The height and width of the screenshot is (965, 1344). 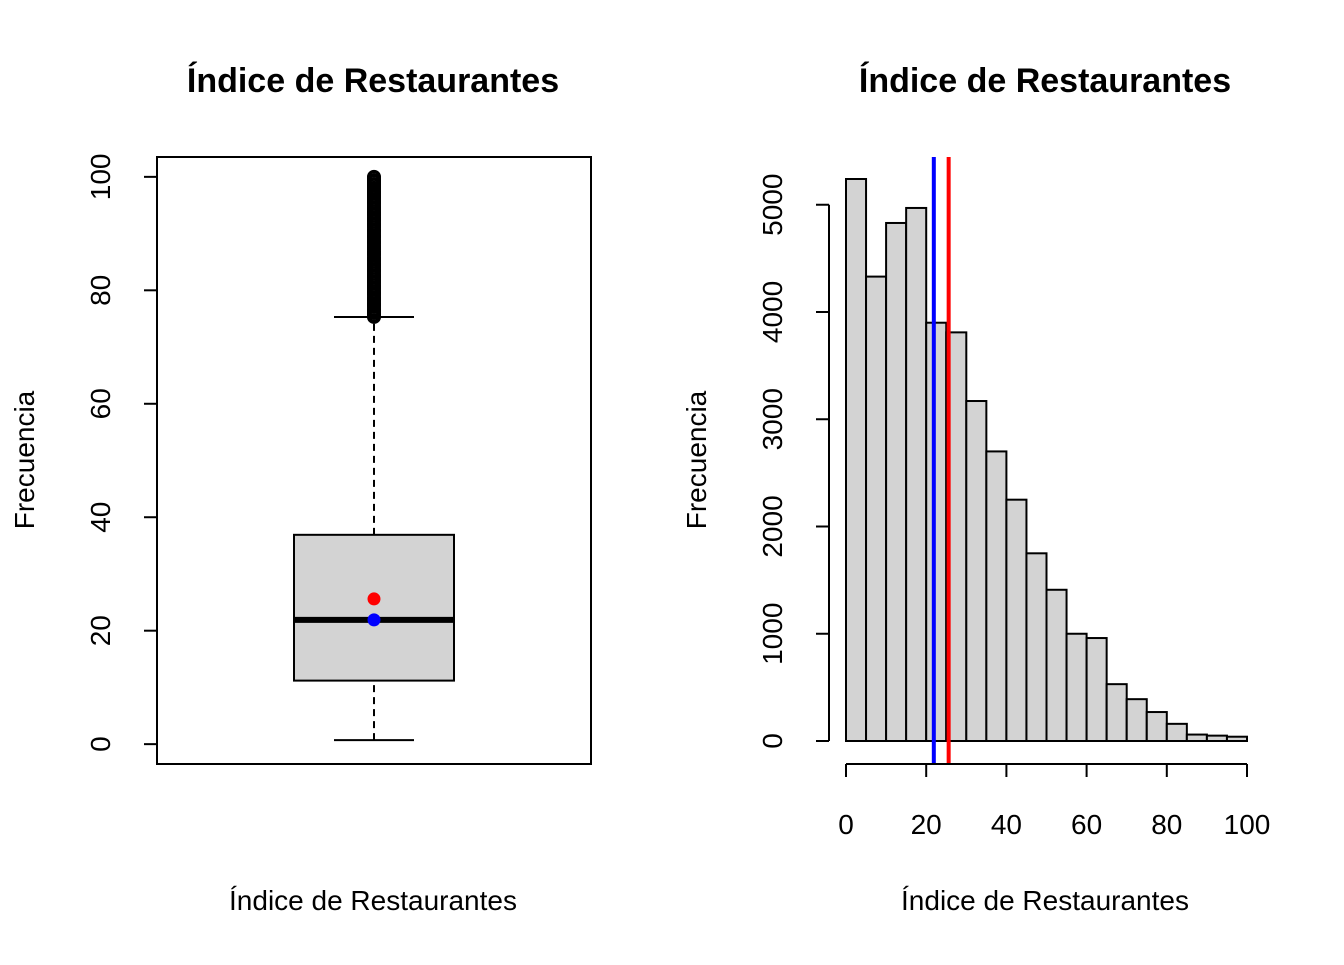 I want to click on histogram-y-tick-label: 3000, so click(x=772, y=419).